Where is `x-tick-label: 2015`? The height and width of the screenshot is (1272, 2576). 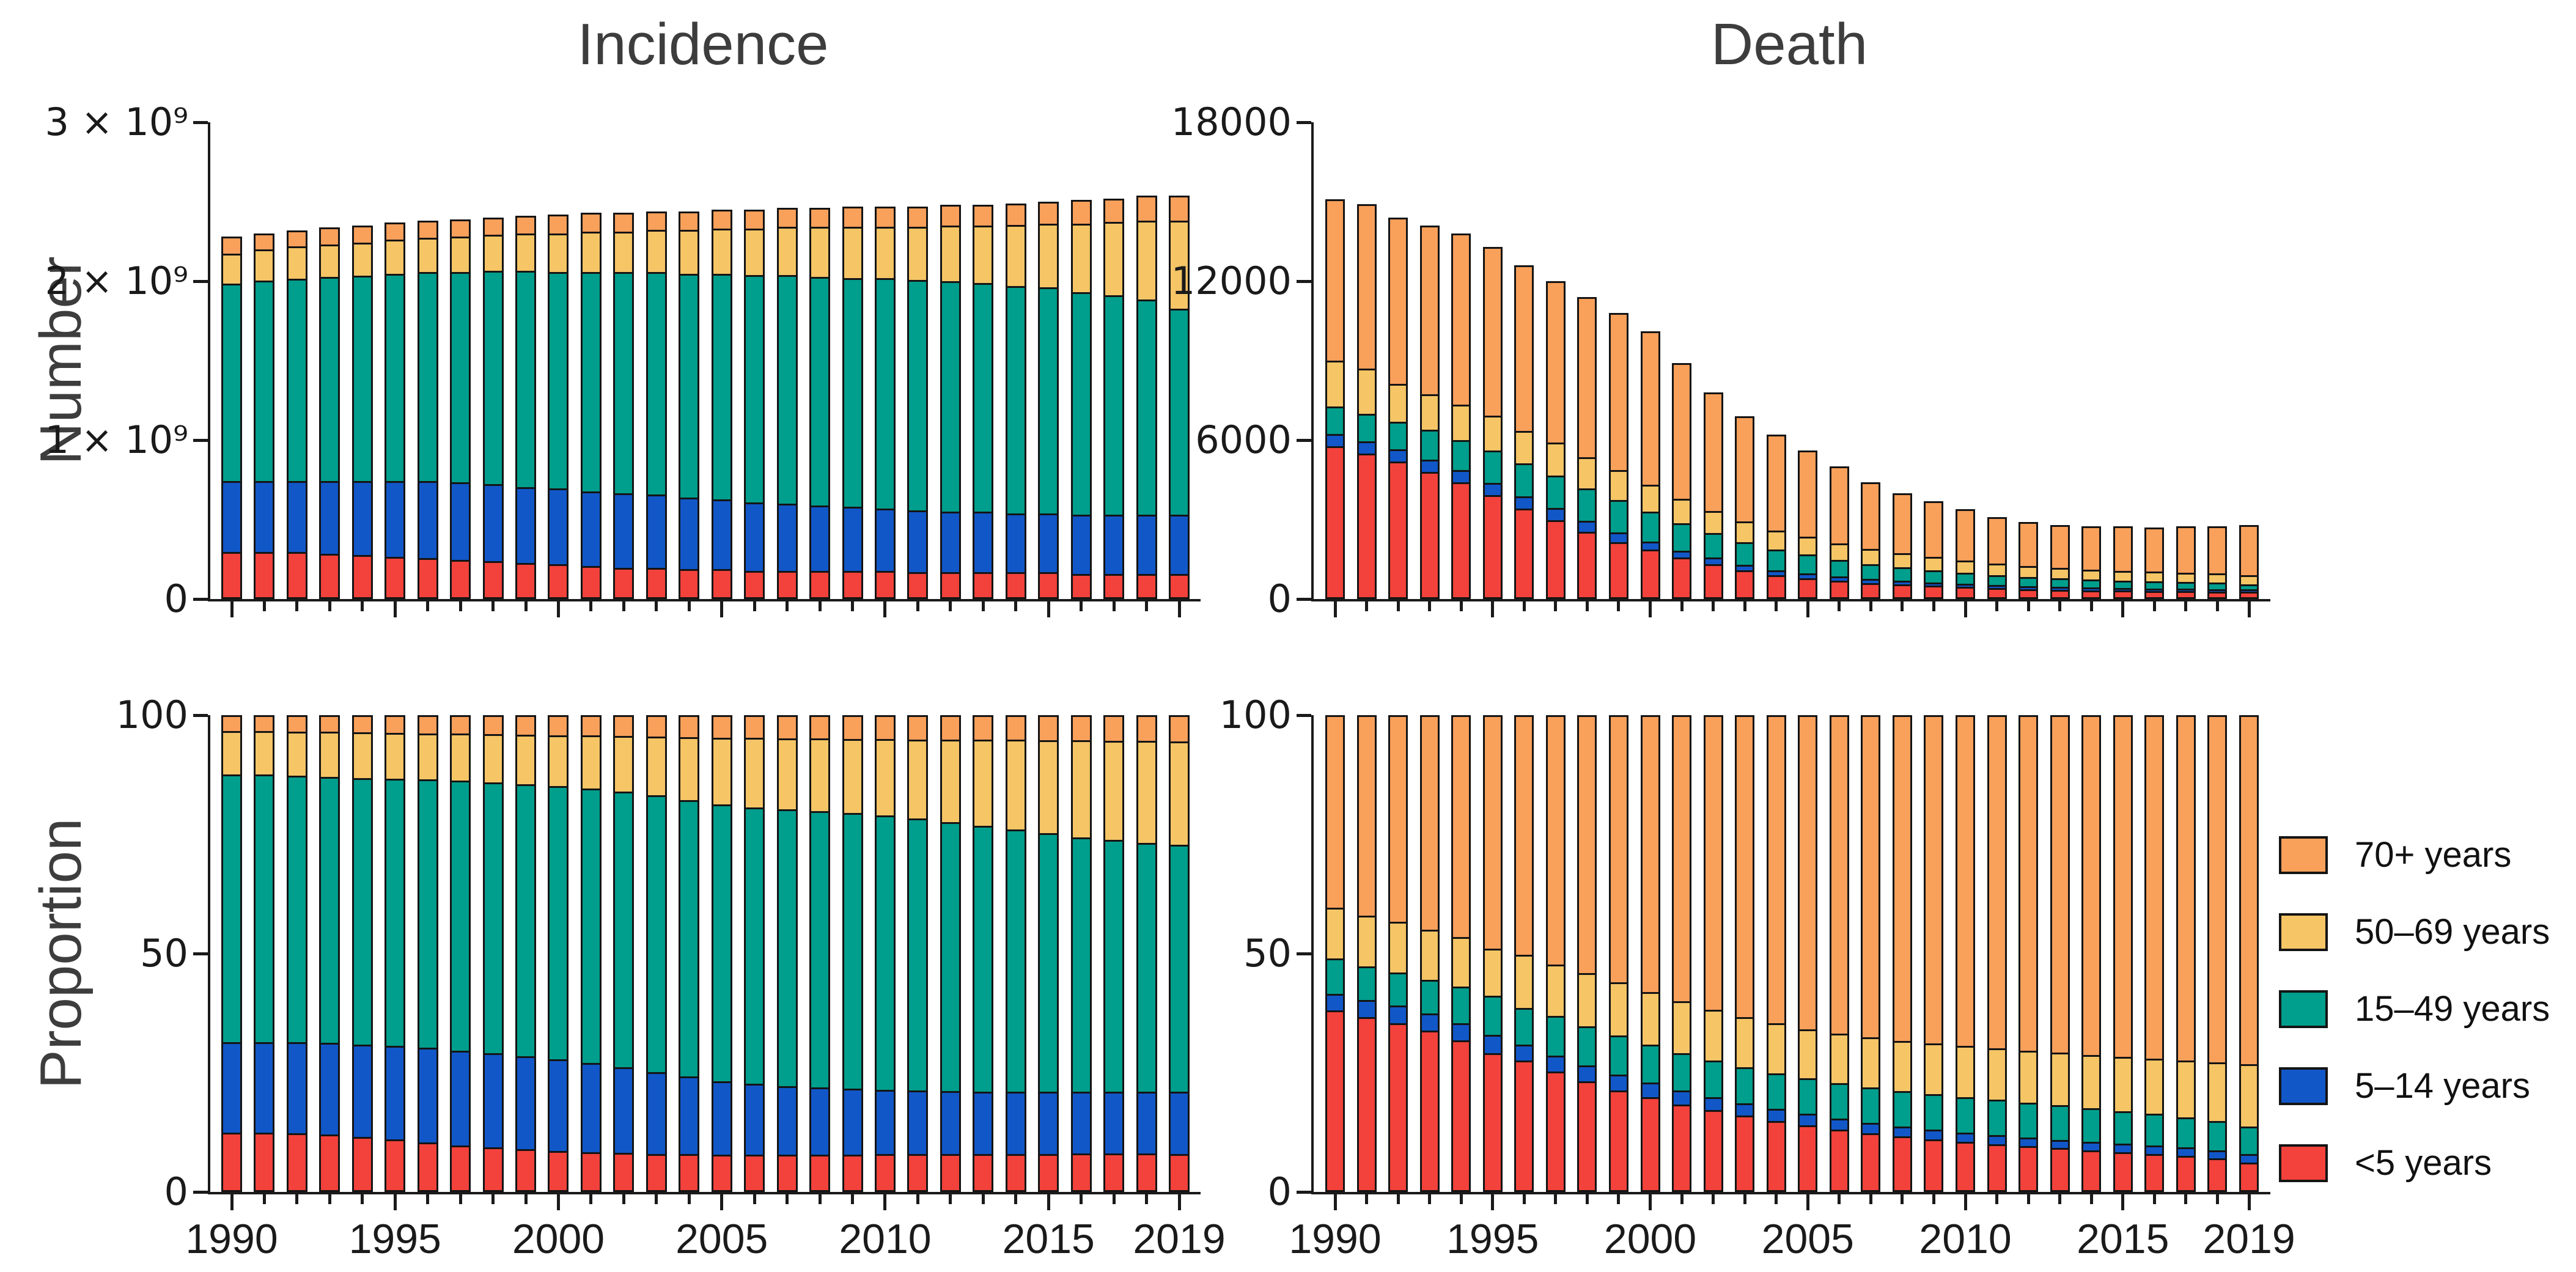
x-tick-label: 2015 is located at coordinates (1048, 1239).